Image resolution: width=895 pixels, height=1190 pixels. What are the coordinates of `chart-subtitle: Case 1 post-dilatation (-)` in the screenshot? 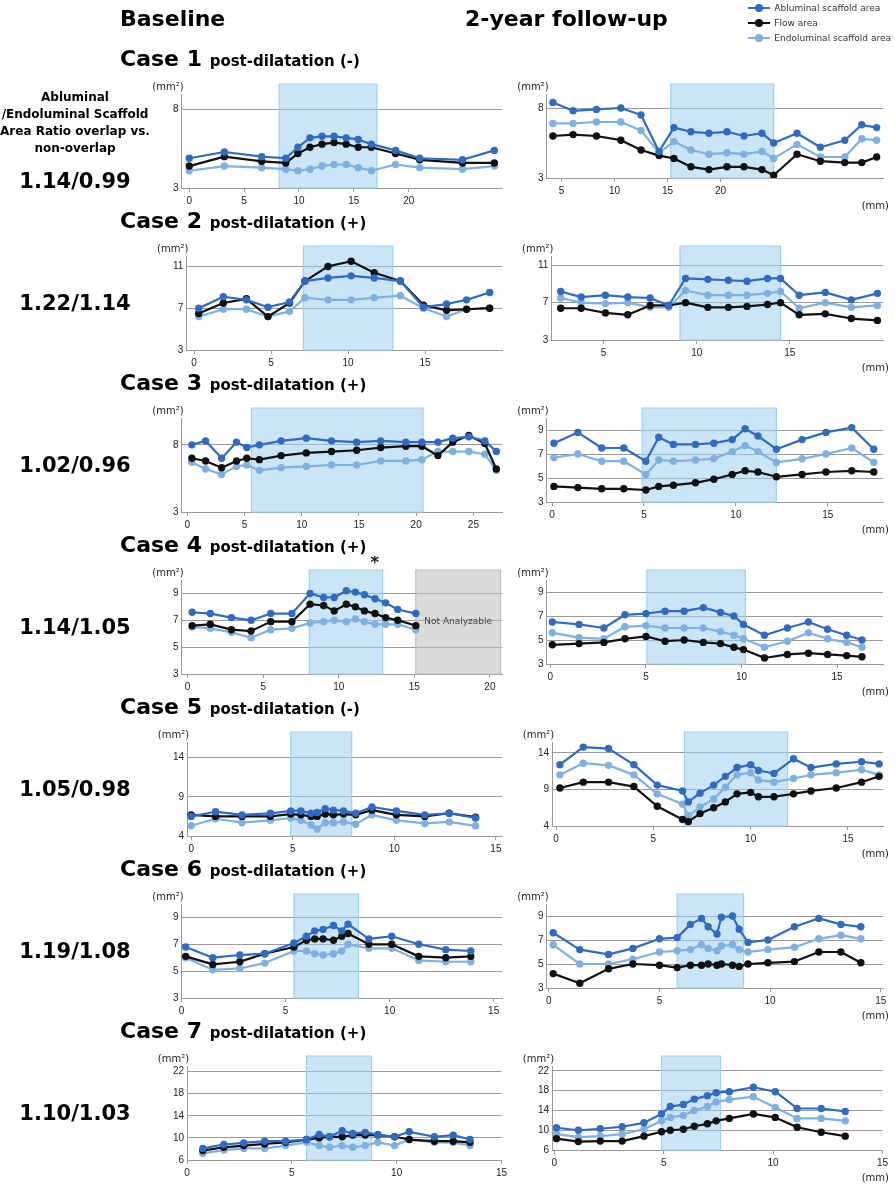 It's located at (240, 58).